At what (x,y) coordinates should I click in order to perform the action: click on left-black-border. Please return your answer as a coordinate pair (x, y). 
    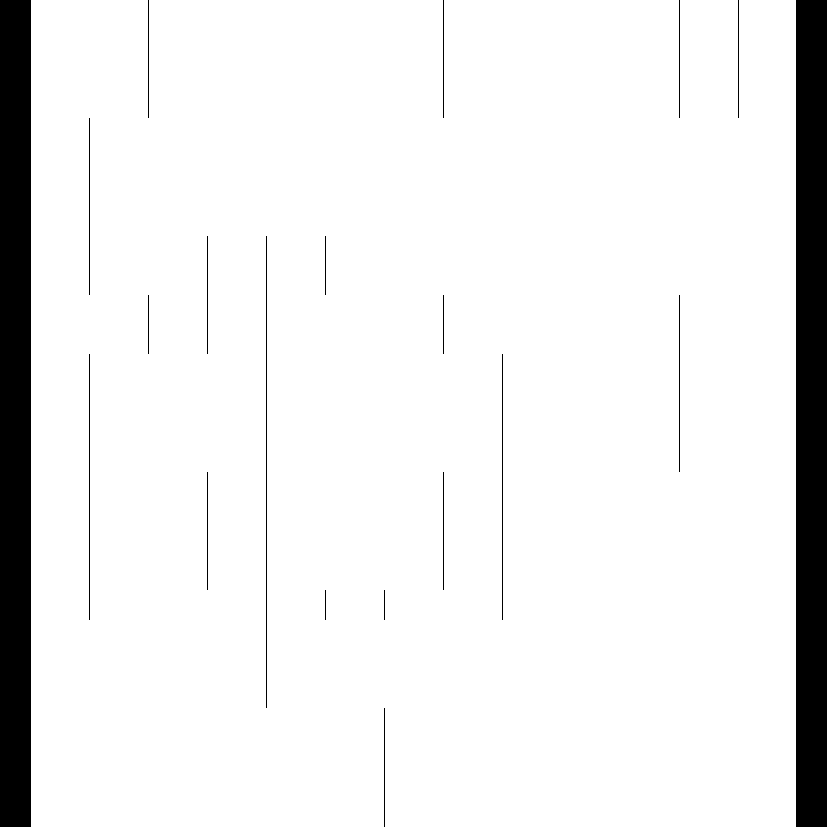
    Looking at the image, I should click on (15, 413).